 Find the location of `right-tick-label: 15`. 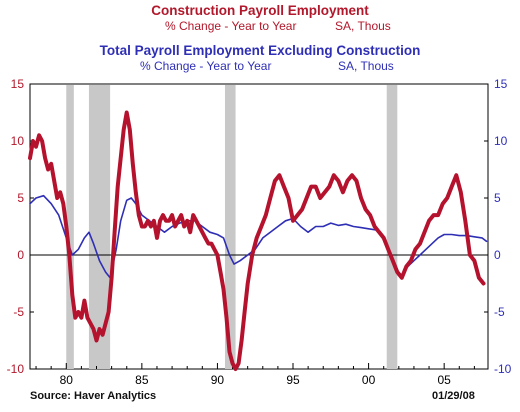

right-tick-label: 15 is located at coordinates (501, 84).